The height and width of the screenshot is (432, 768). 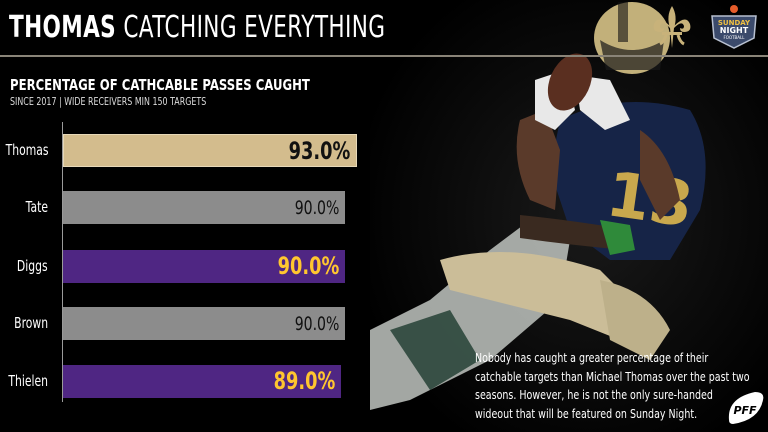 I want to click on fleur-de-lis-icon, so click(x=672, y=27).